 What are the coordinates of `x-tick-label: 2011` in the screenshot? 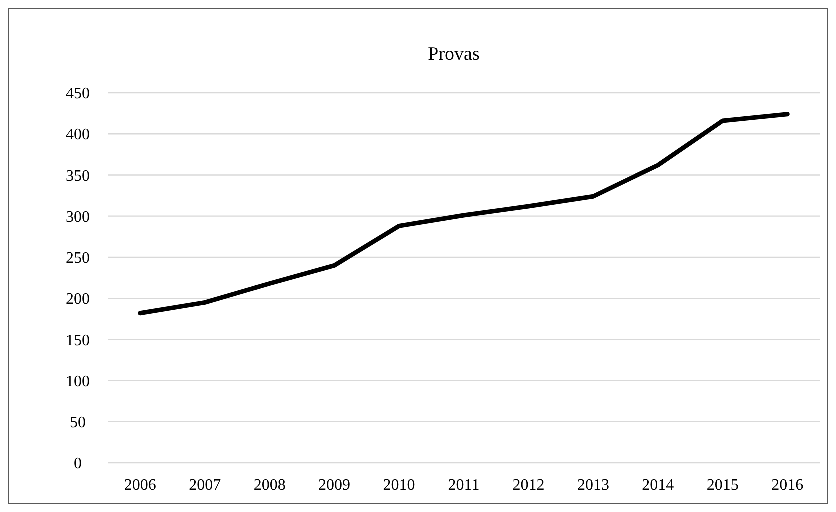 It's located at (464, 485).